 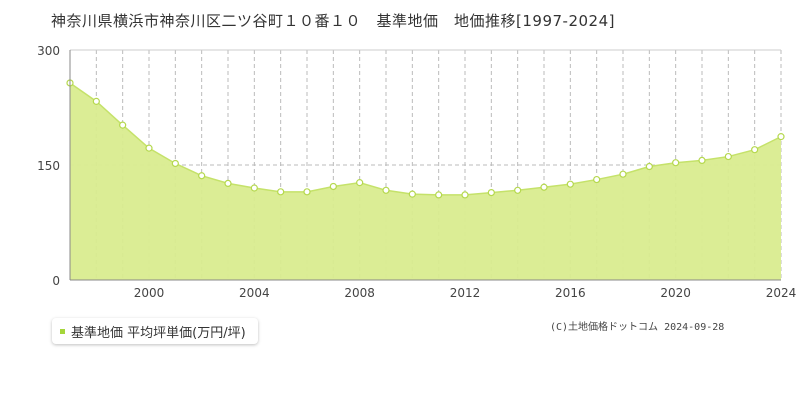 What do you see at coordinates (359, 293) in the screenshot?
I see `x-tick-label: 2008` at bounding box center [359, 293].